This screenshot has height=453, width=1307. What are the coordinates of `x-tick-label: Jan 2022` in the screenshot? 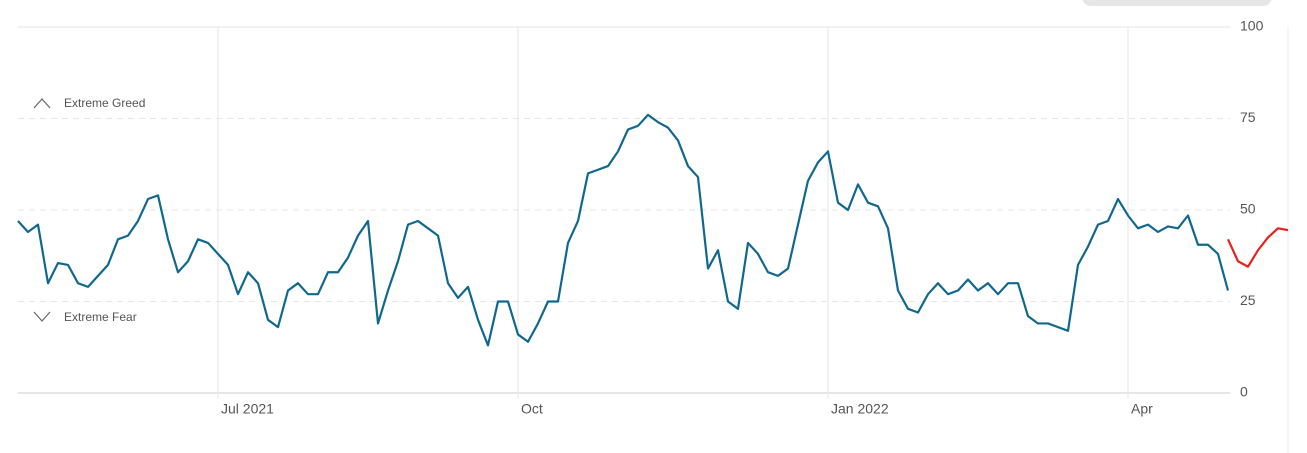 It's located at (860, 409).